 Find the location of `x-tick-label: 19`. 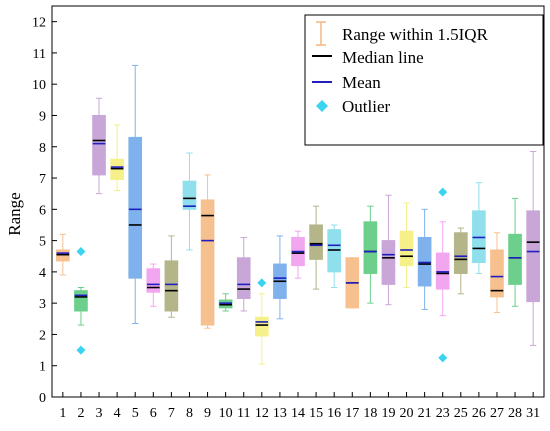

x-tick-label: 19 is located at coordinates (388, 413).